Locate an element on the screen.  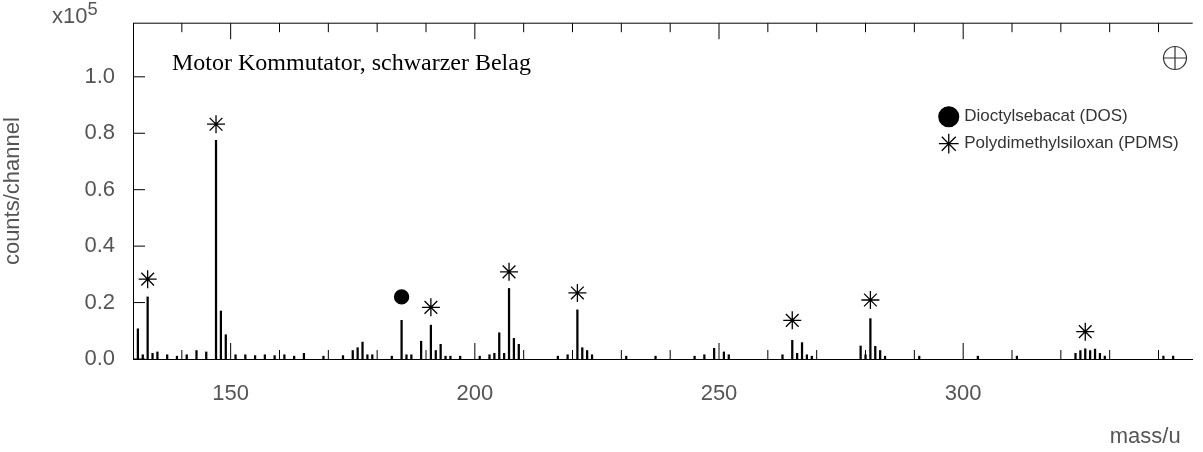
y-tick-label: 0.6 is located at coordinates (99, 188).